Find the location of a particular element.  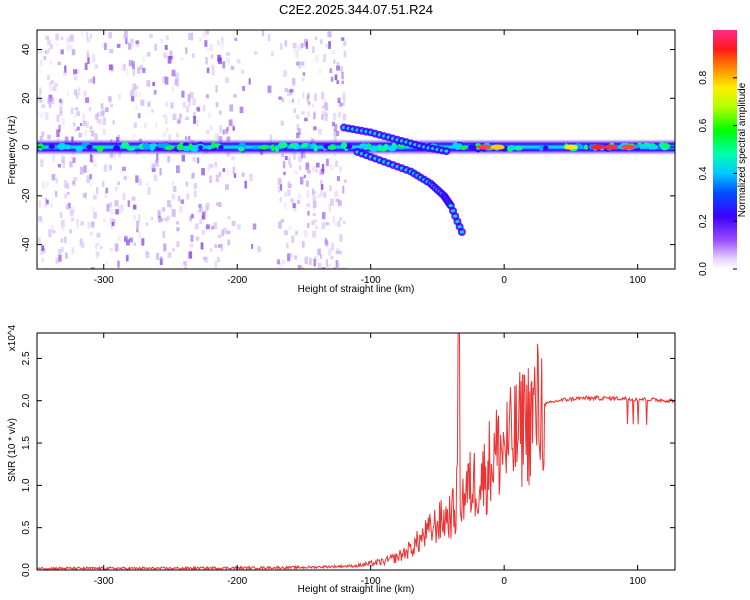

colorbar-tick-label: 0.0 is located at coordinates (703, 269).